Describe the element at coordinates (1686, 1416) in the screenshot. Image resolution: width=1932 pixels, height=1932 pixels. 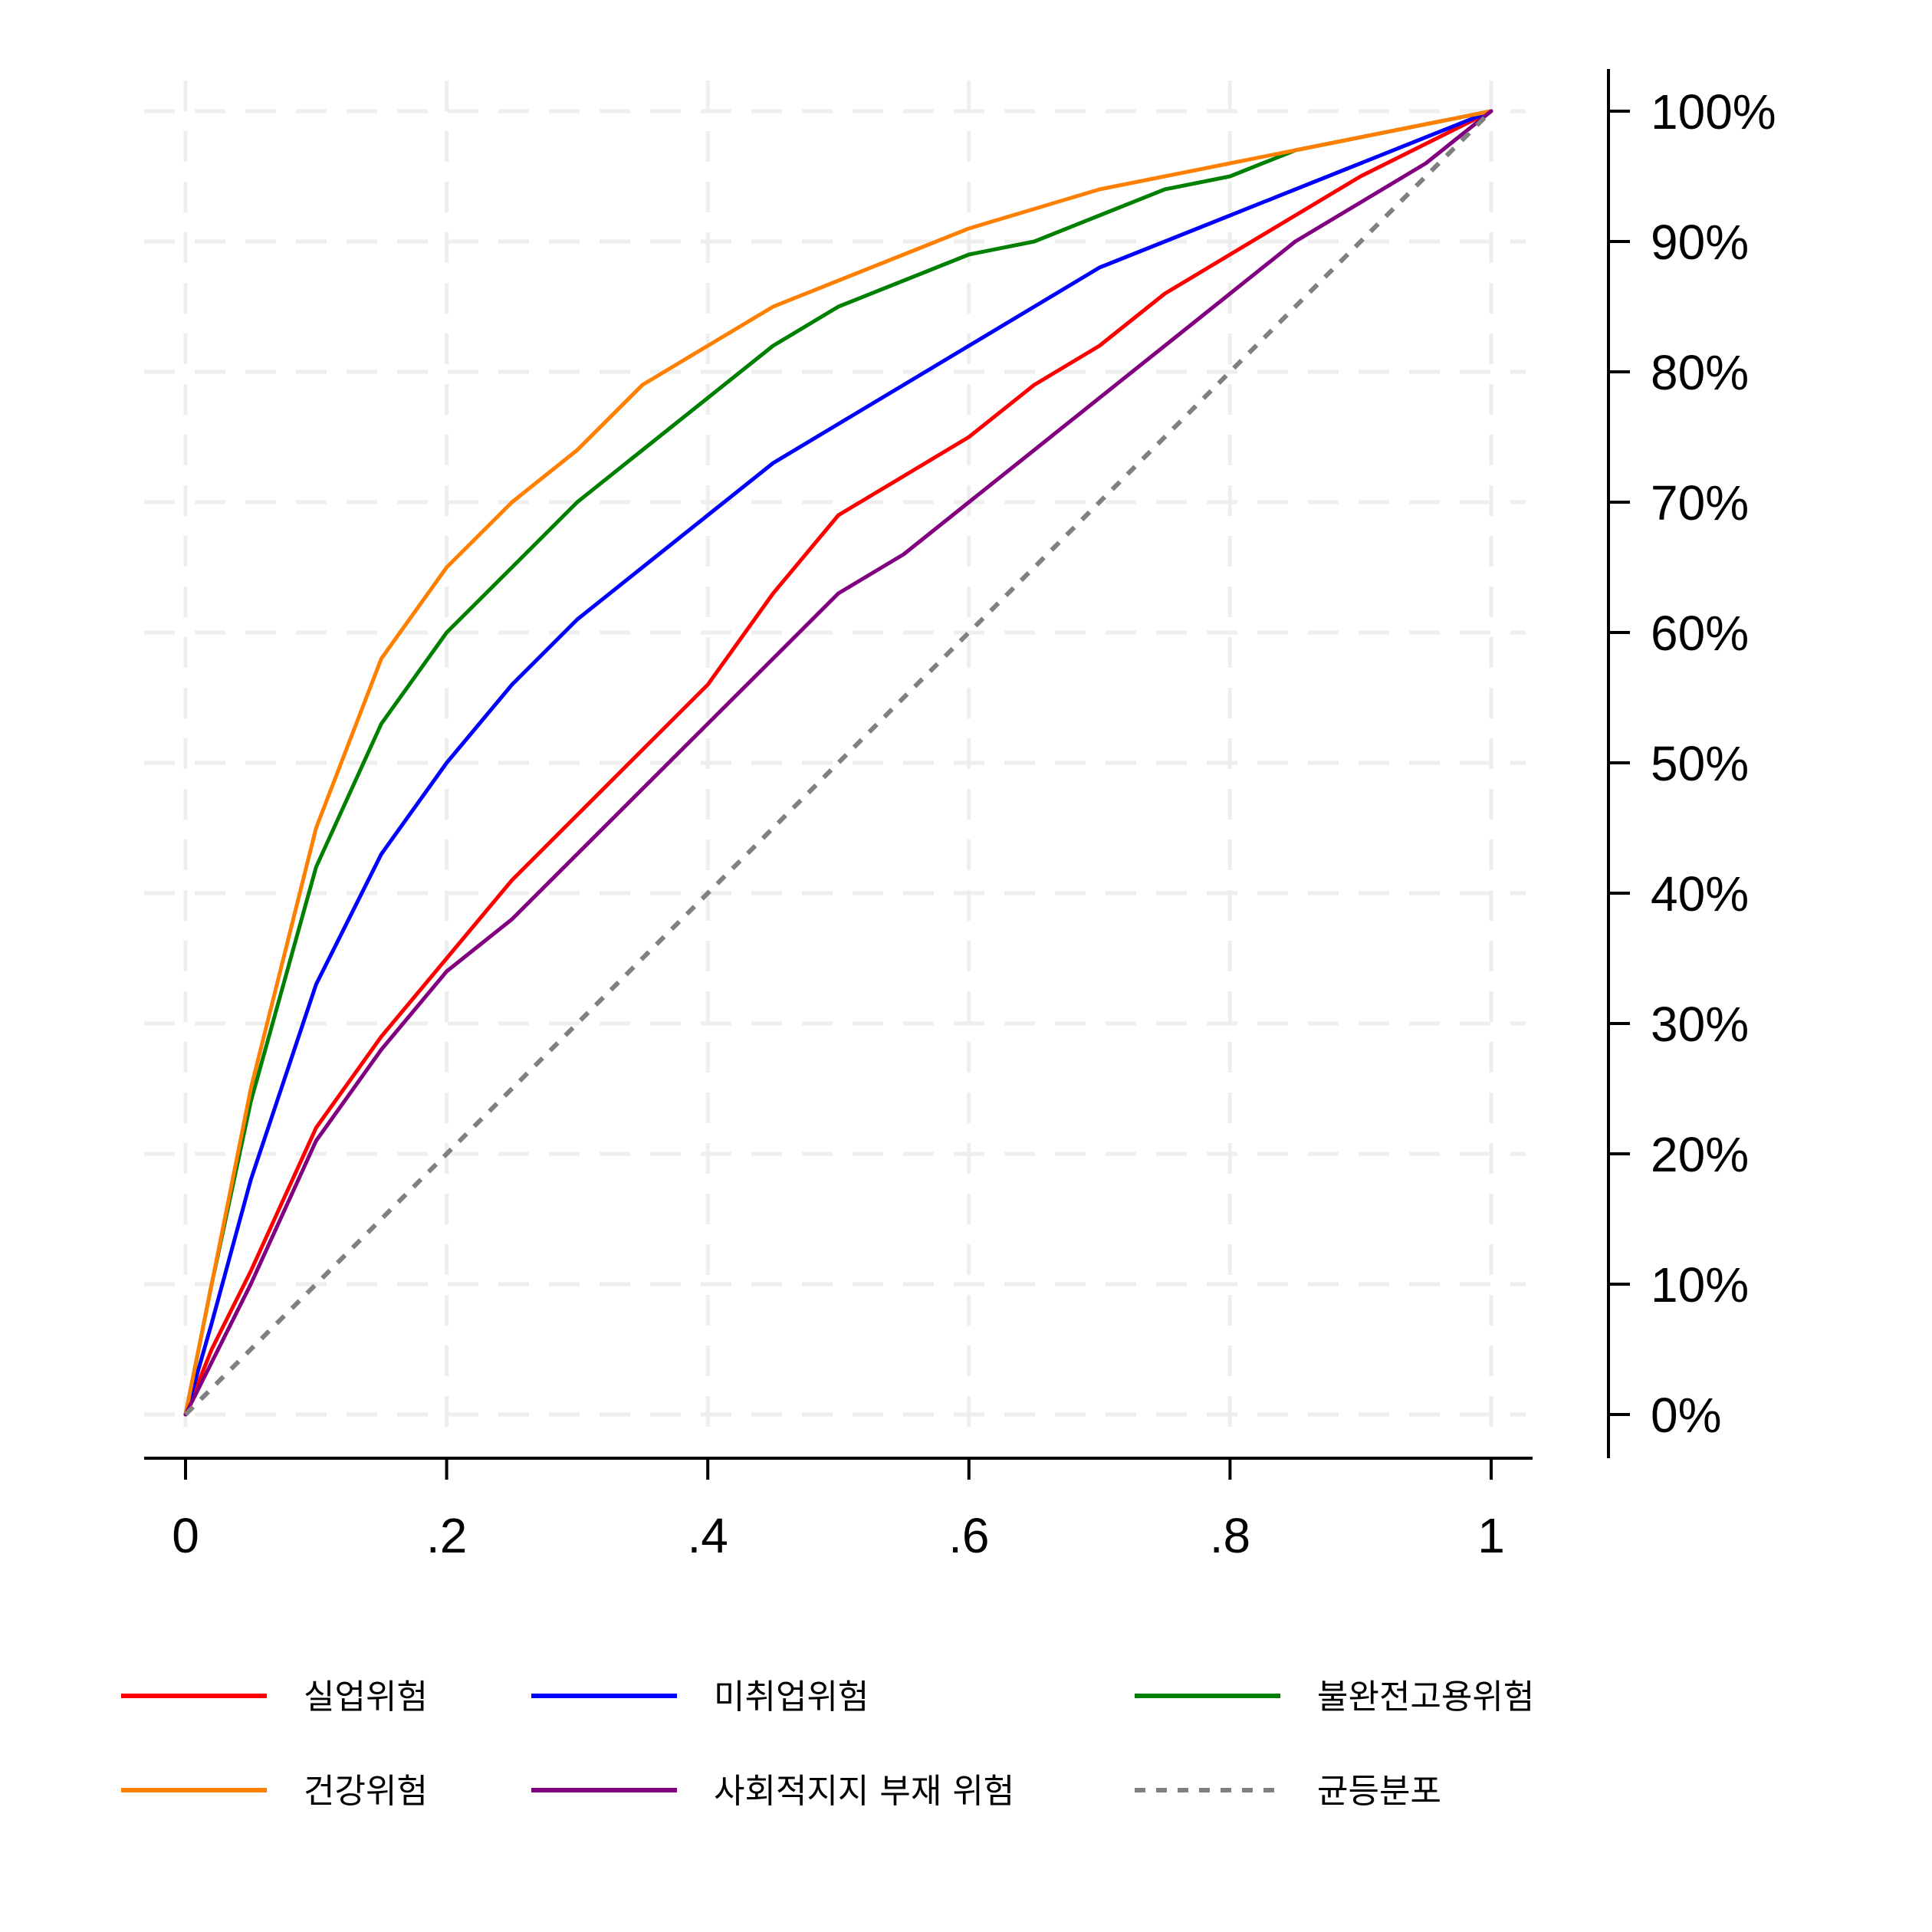
I see `y-tick-label: 0%` at that location.